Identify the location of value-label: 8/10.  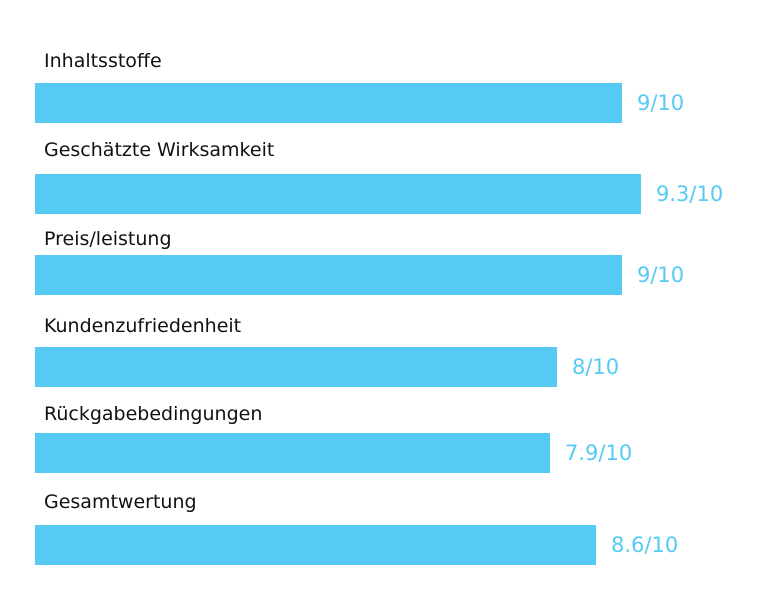
(596, 367).